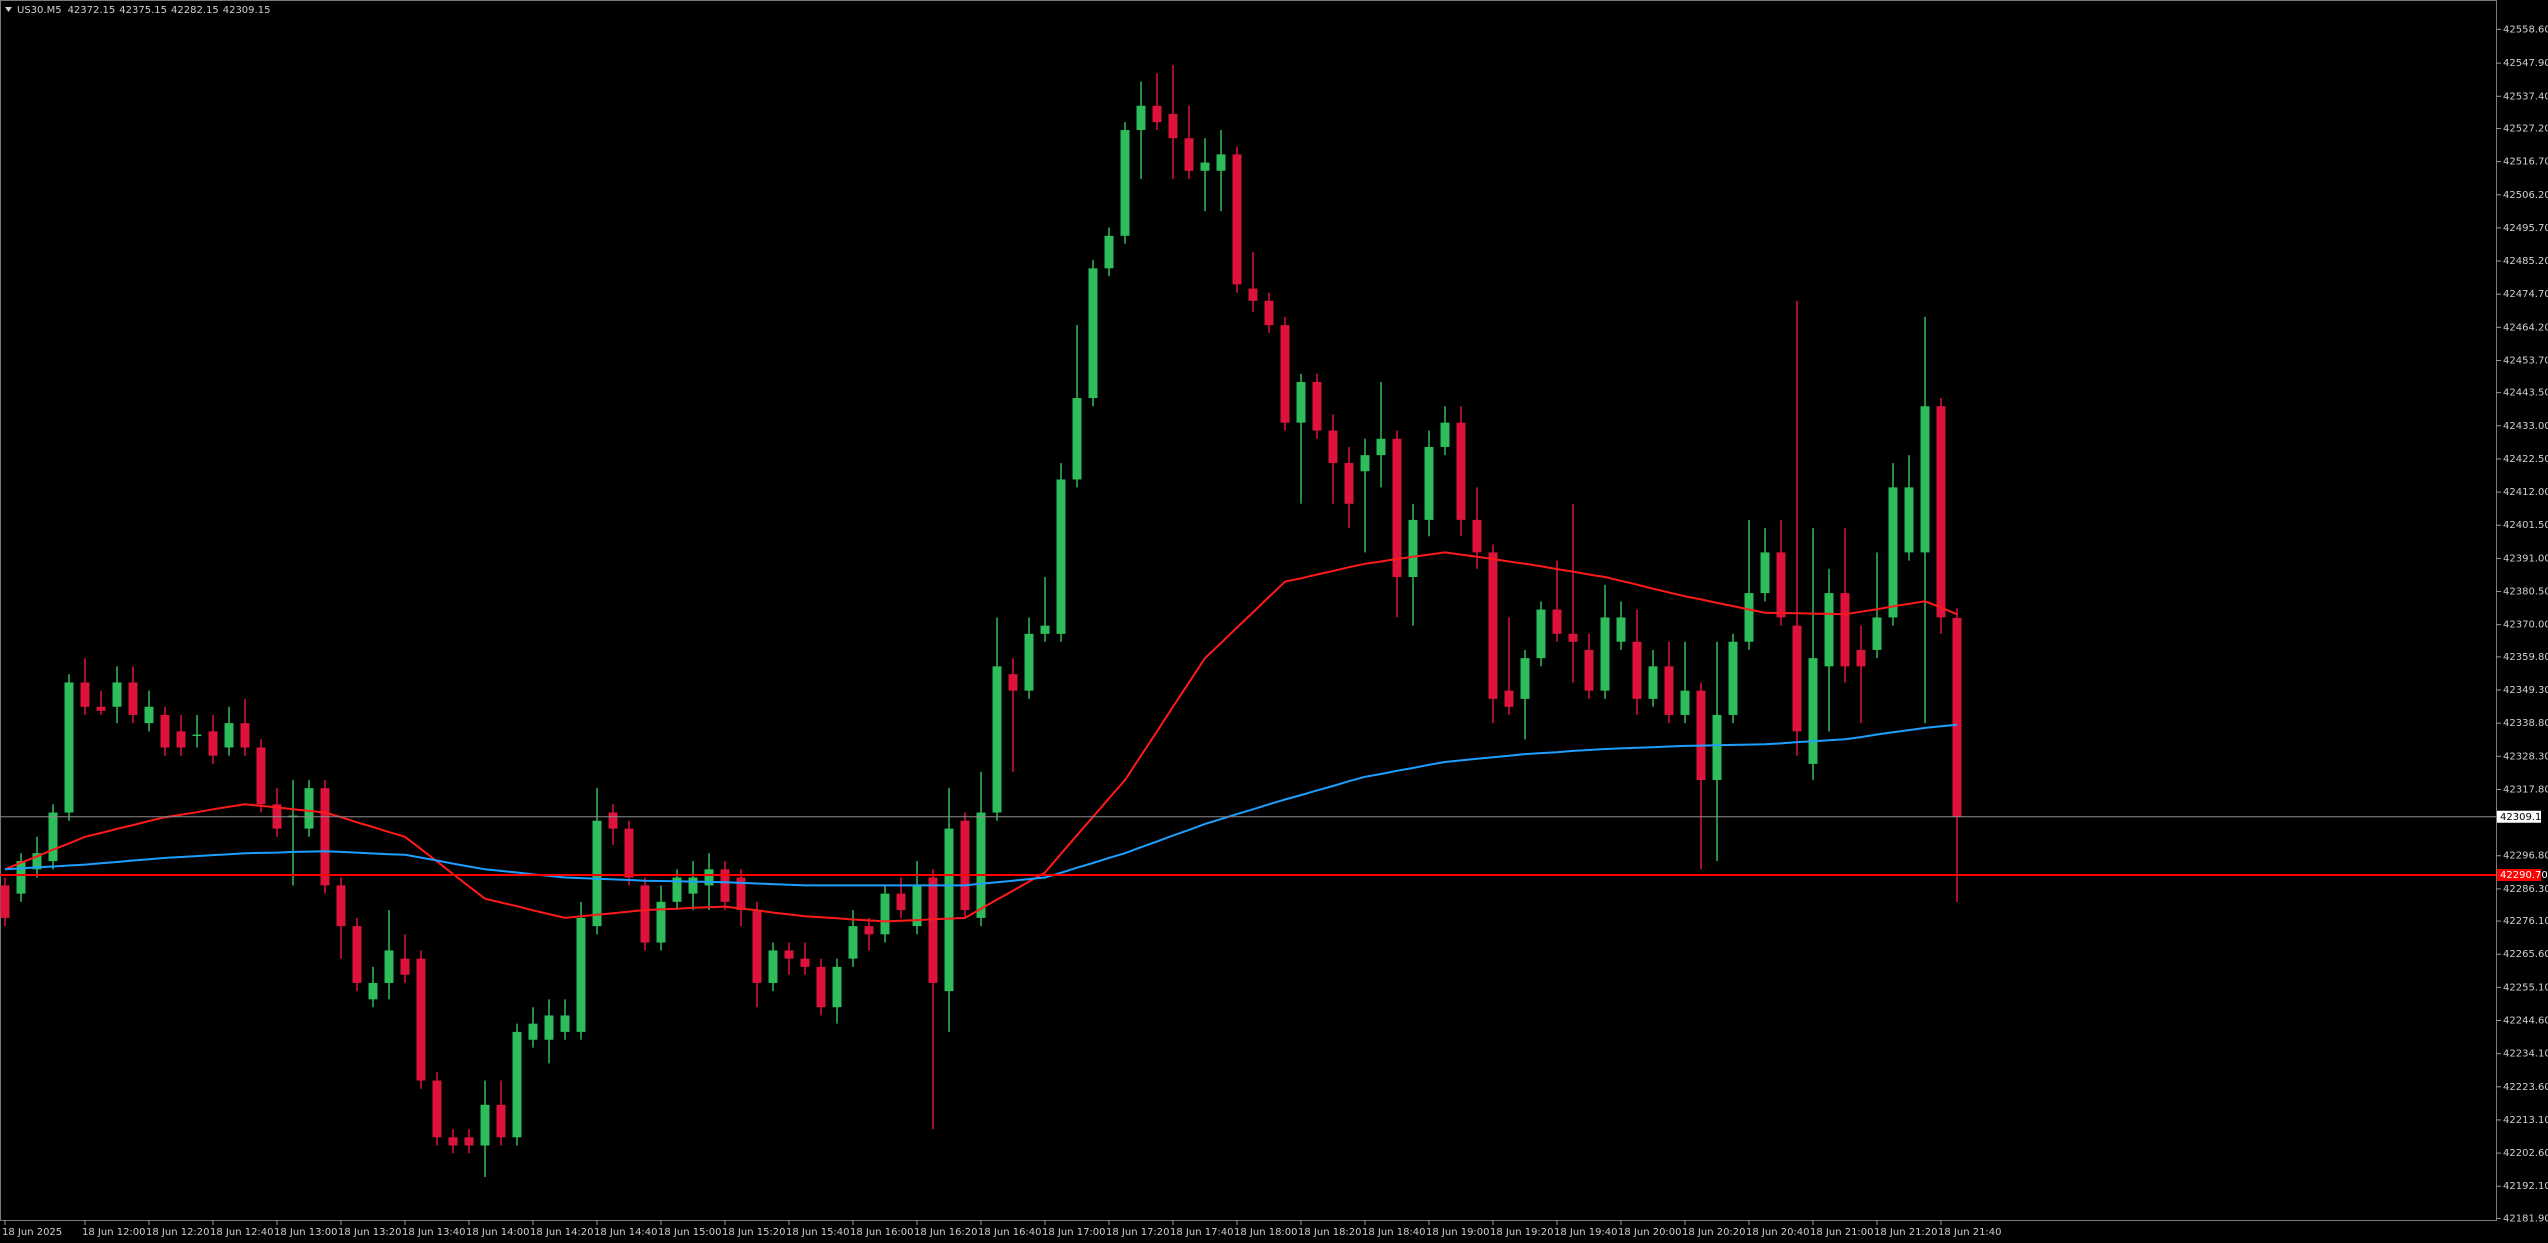  I want to click on y-tick-label: 42412.00, so click(2525, 492).